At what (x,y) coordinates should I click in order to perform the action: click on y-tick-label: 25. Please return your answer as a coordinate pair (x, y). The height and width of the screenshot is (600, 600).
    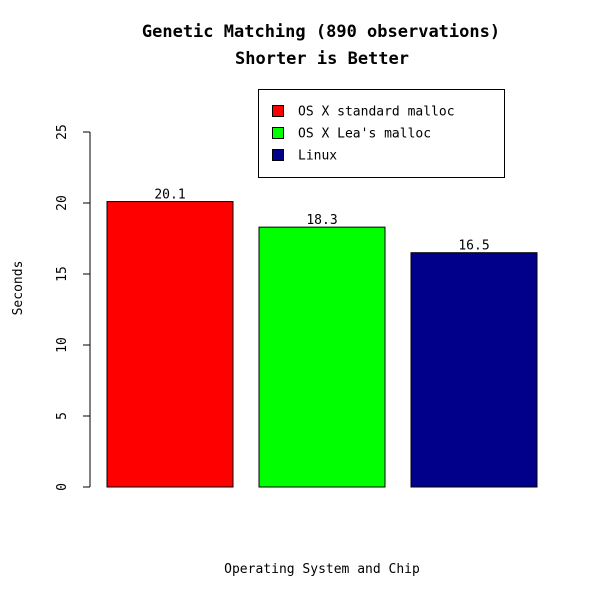
    Looking at the image, I should click on (62, 132).